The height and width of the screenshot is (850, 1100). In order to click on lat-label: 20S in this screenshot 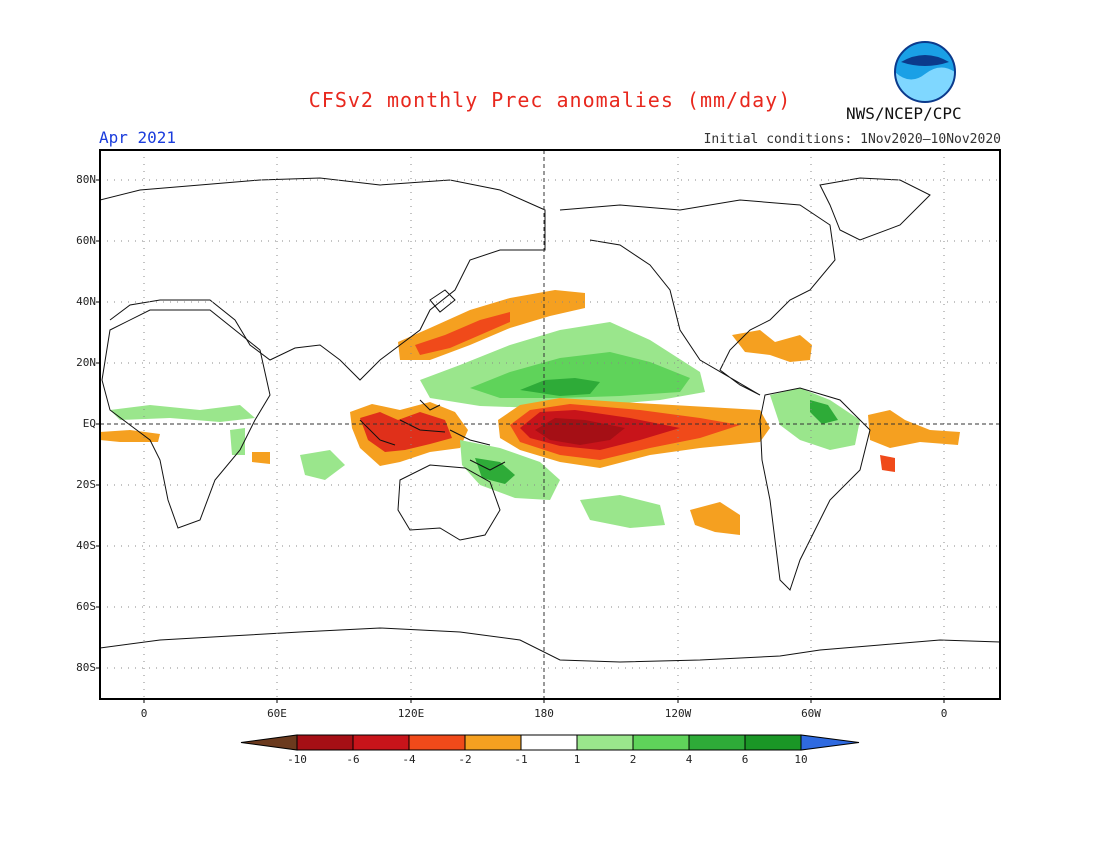, I will do `click(86, 484)`.